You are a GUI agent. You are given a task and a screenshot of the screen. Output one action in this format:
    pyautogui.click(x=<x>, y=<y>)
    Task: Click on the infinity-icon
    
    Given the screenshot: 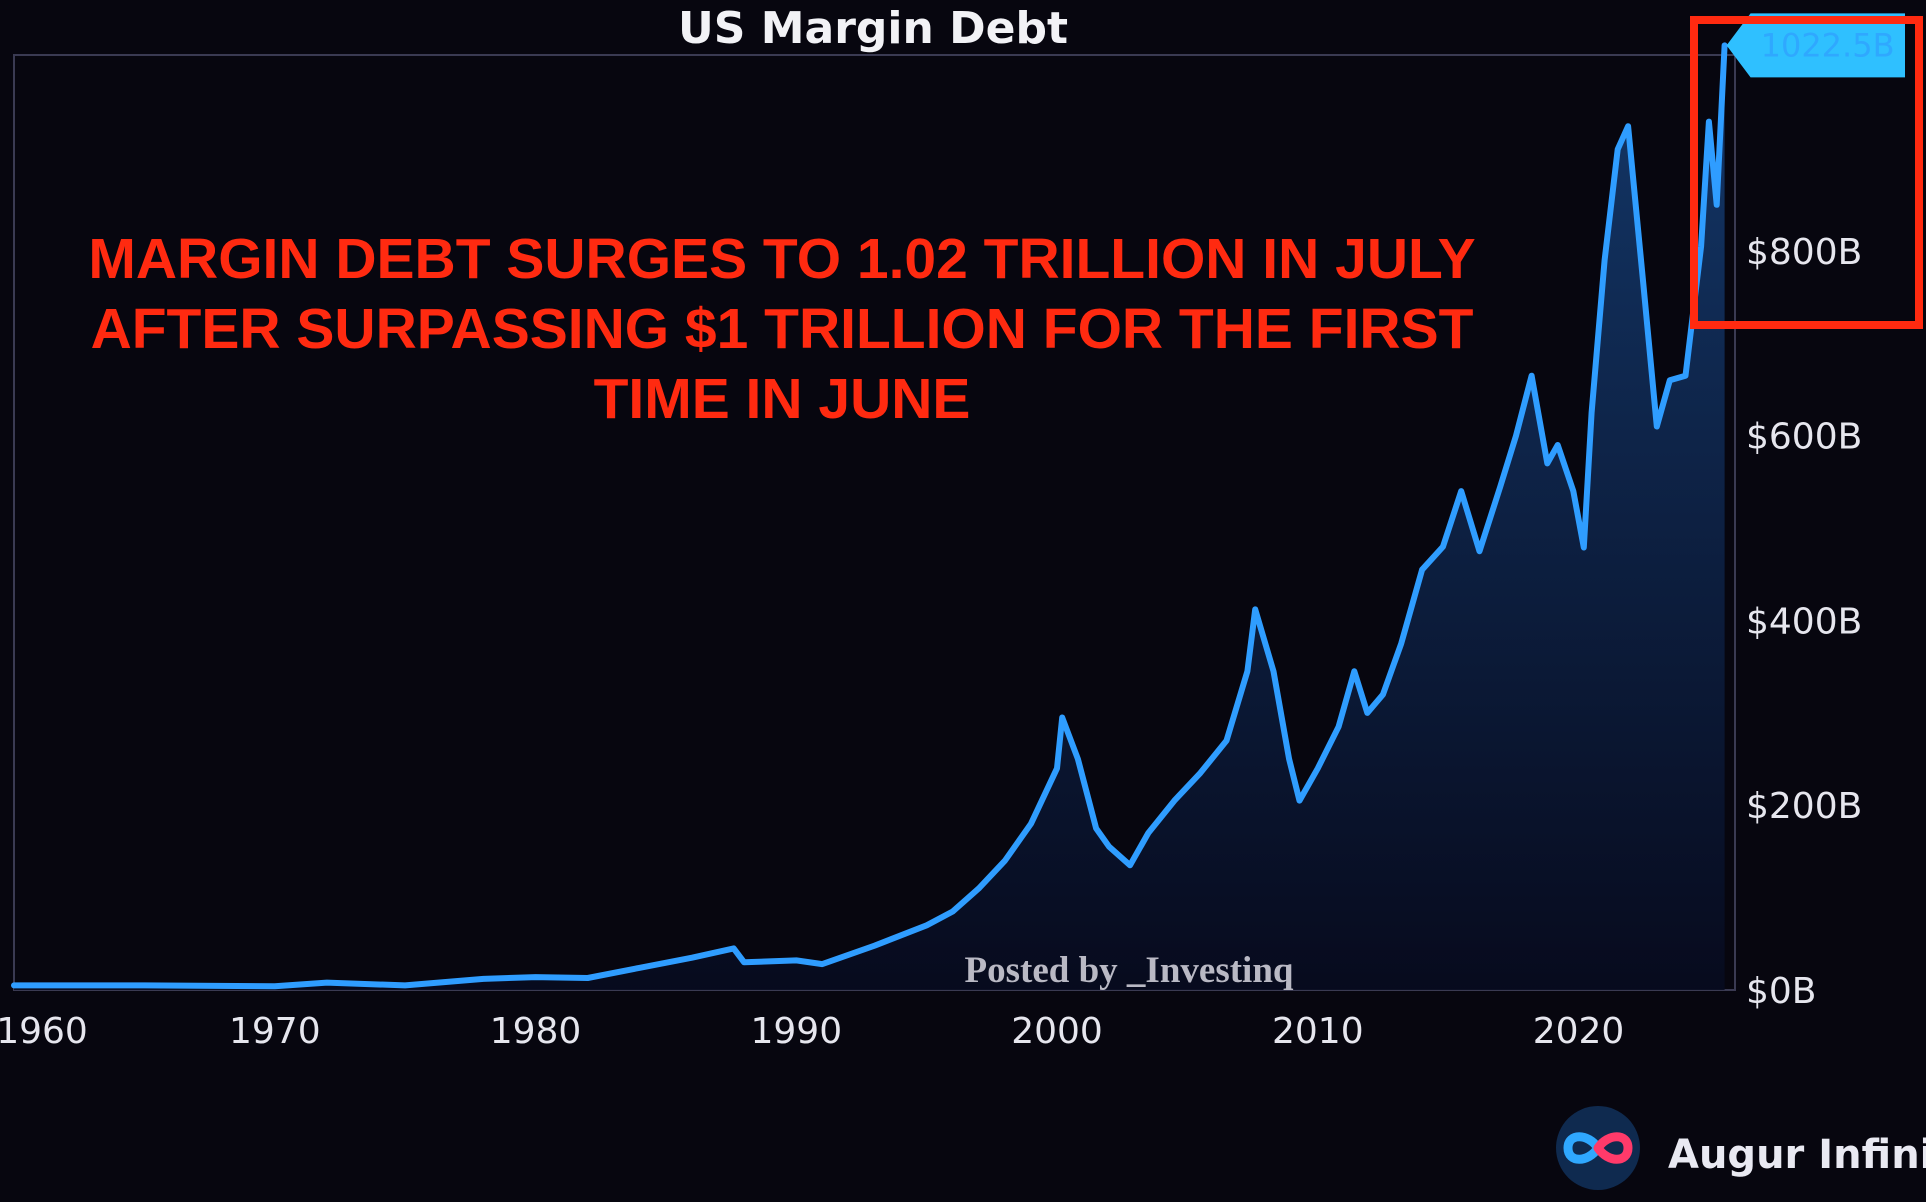 What is the action you would take?
    pyautogui.click(x=1598, y=1148)
    